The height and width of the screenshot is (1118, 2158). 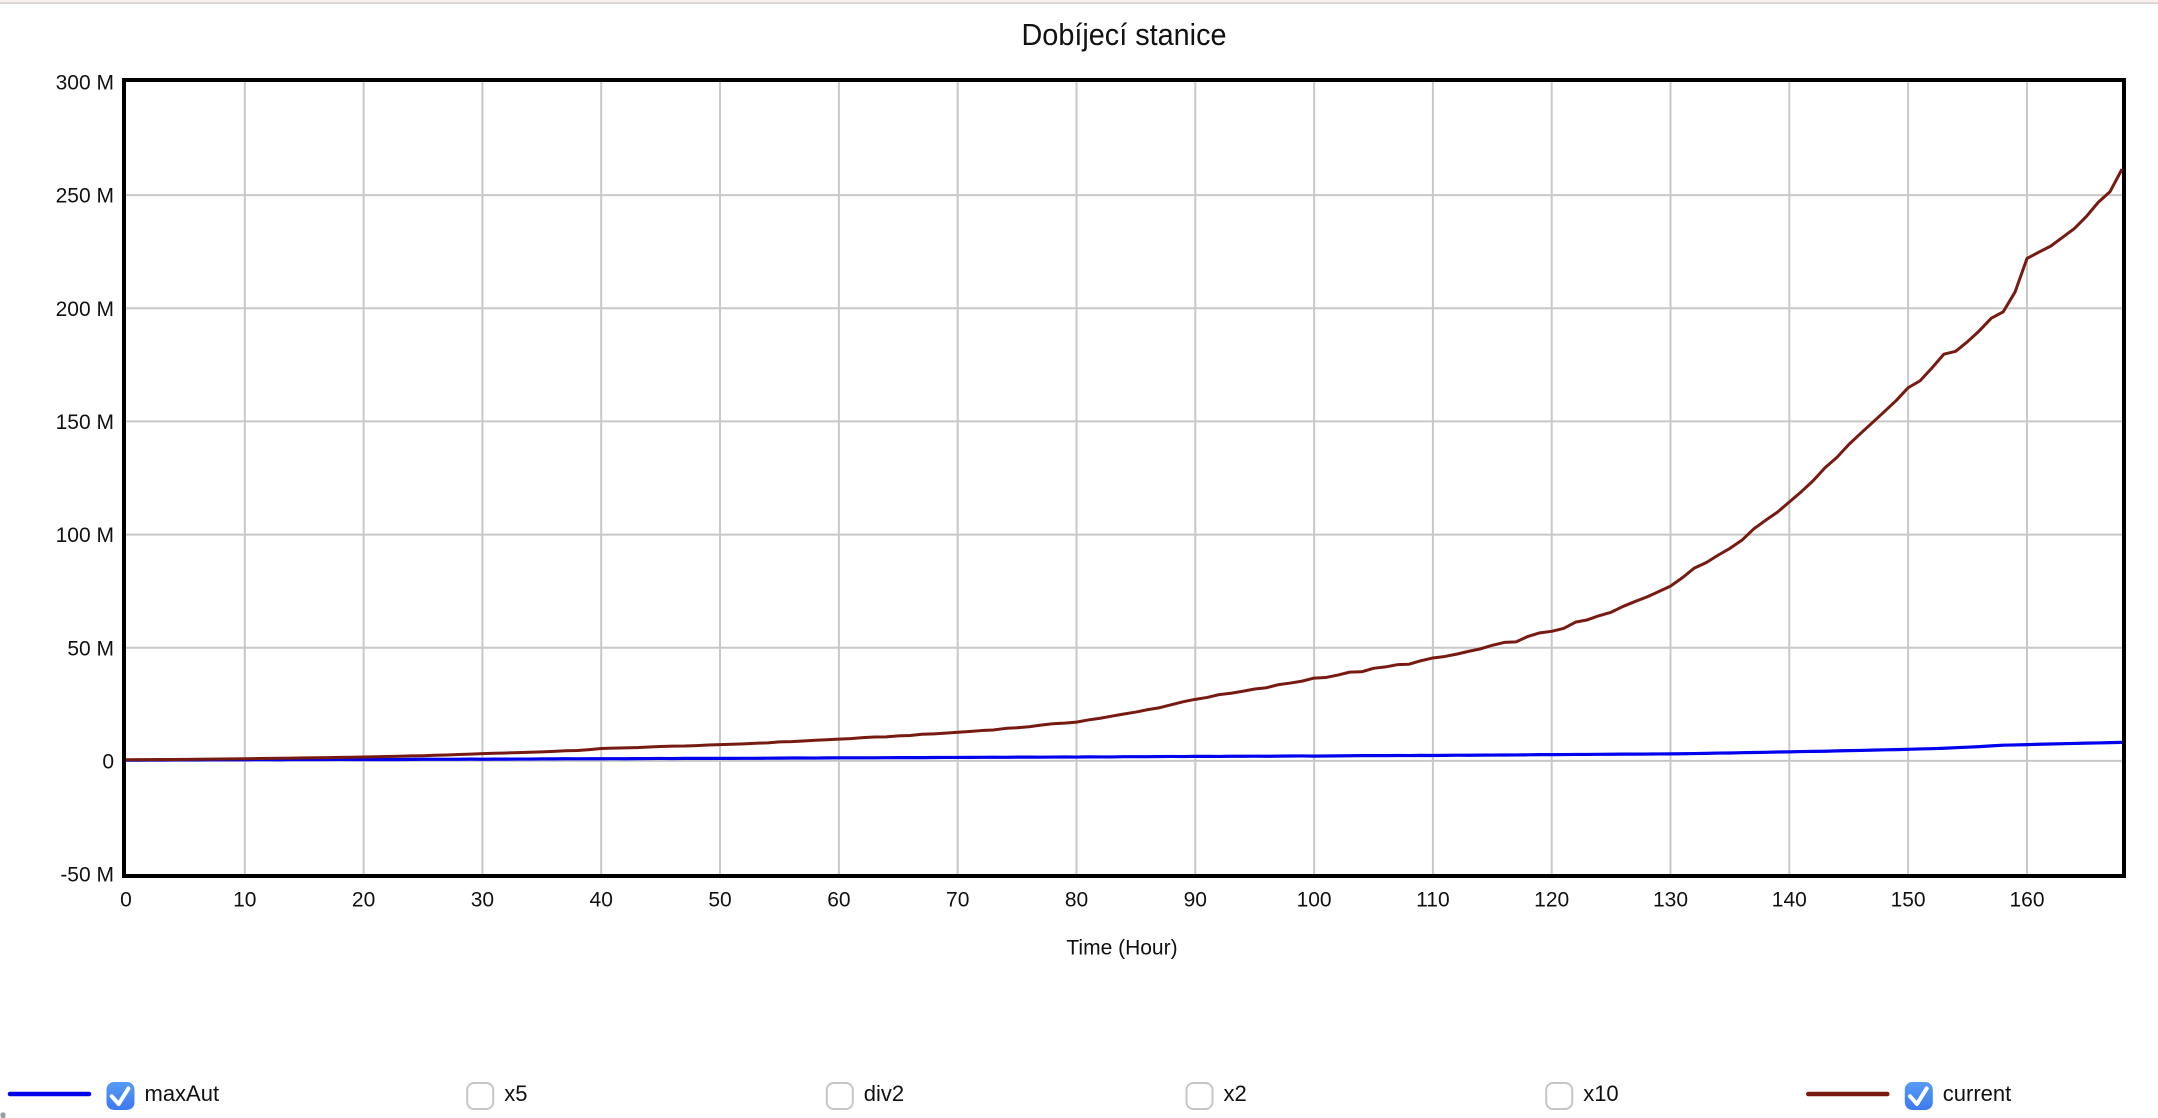 What do you see at coordinates (515, 1093) in the screenshot?
I see `svg-text: x5` at bounding box center [515, 1093].